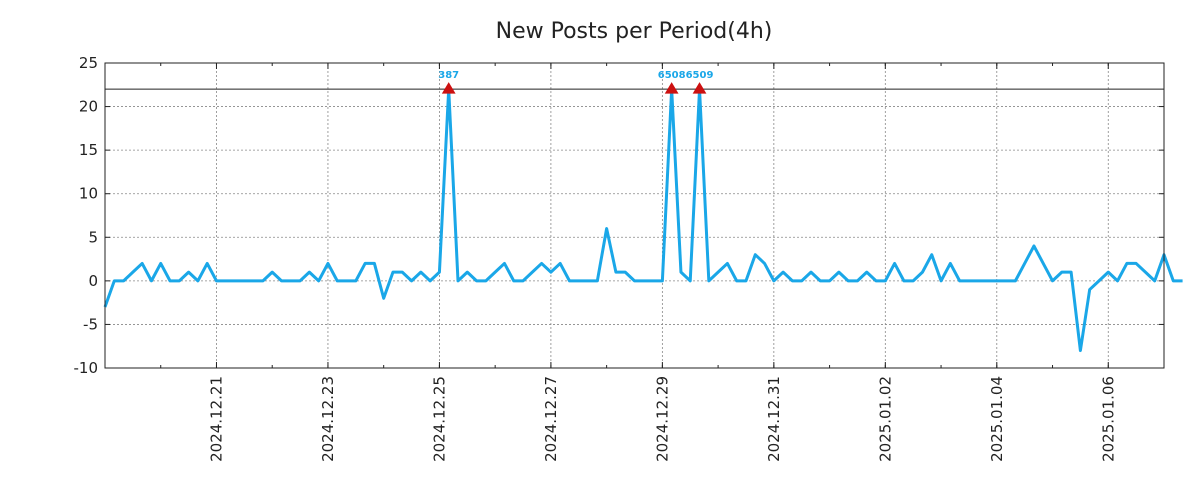  What do you see at coordinates (885, 419) in the screenshot?
I see `x-tick-label: 2025.01.02` at bounding box center [885, 419].